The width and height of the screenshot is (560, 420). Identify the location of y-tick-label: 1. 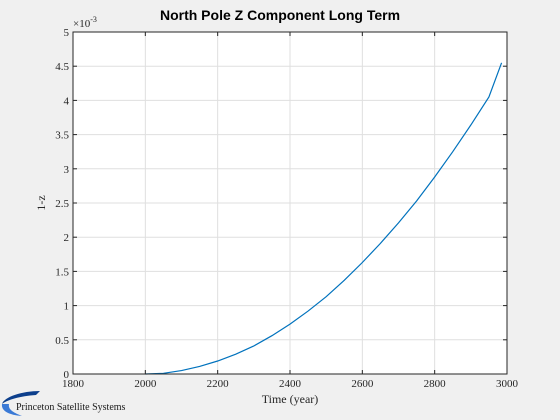
(67, 307).